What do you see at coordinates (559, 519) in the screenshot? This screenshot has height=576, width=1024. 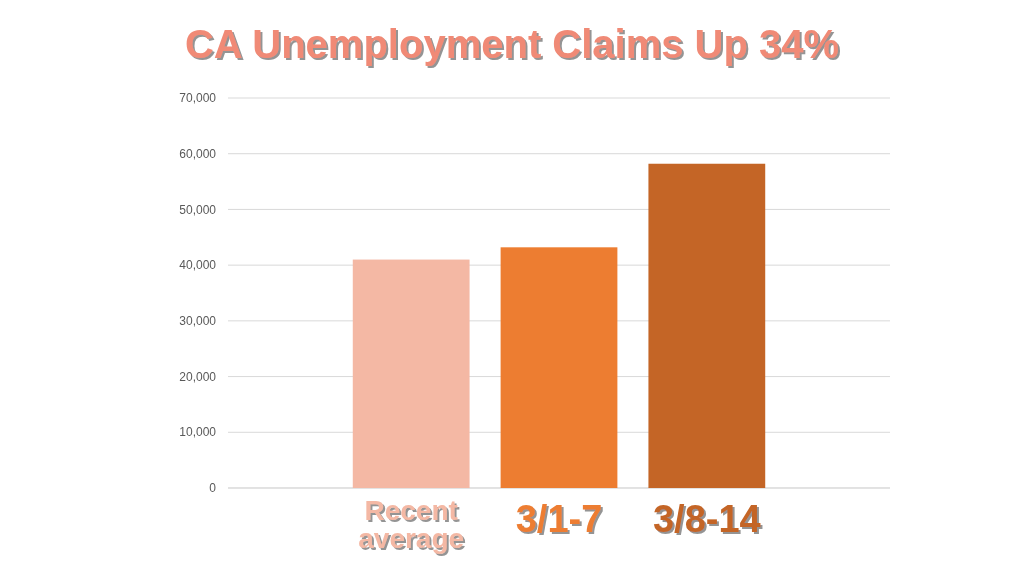 I see `x-tick-label: 3/1-7` at bounding box center [559, 519].